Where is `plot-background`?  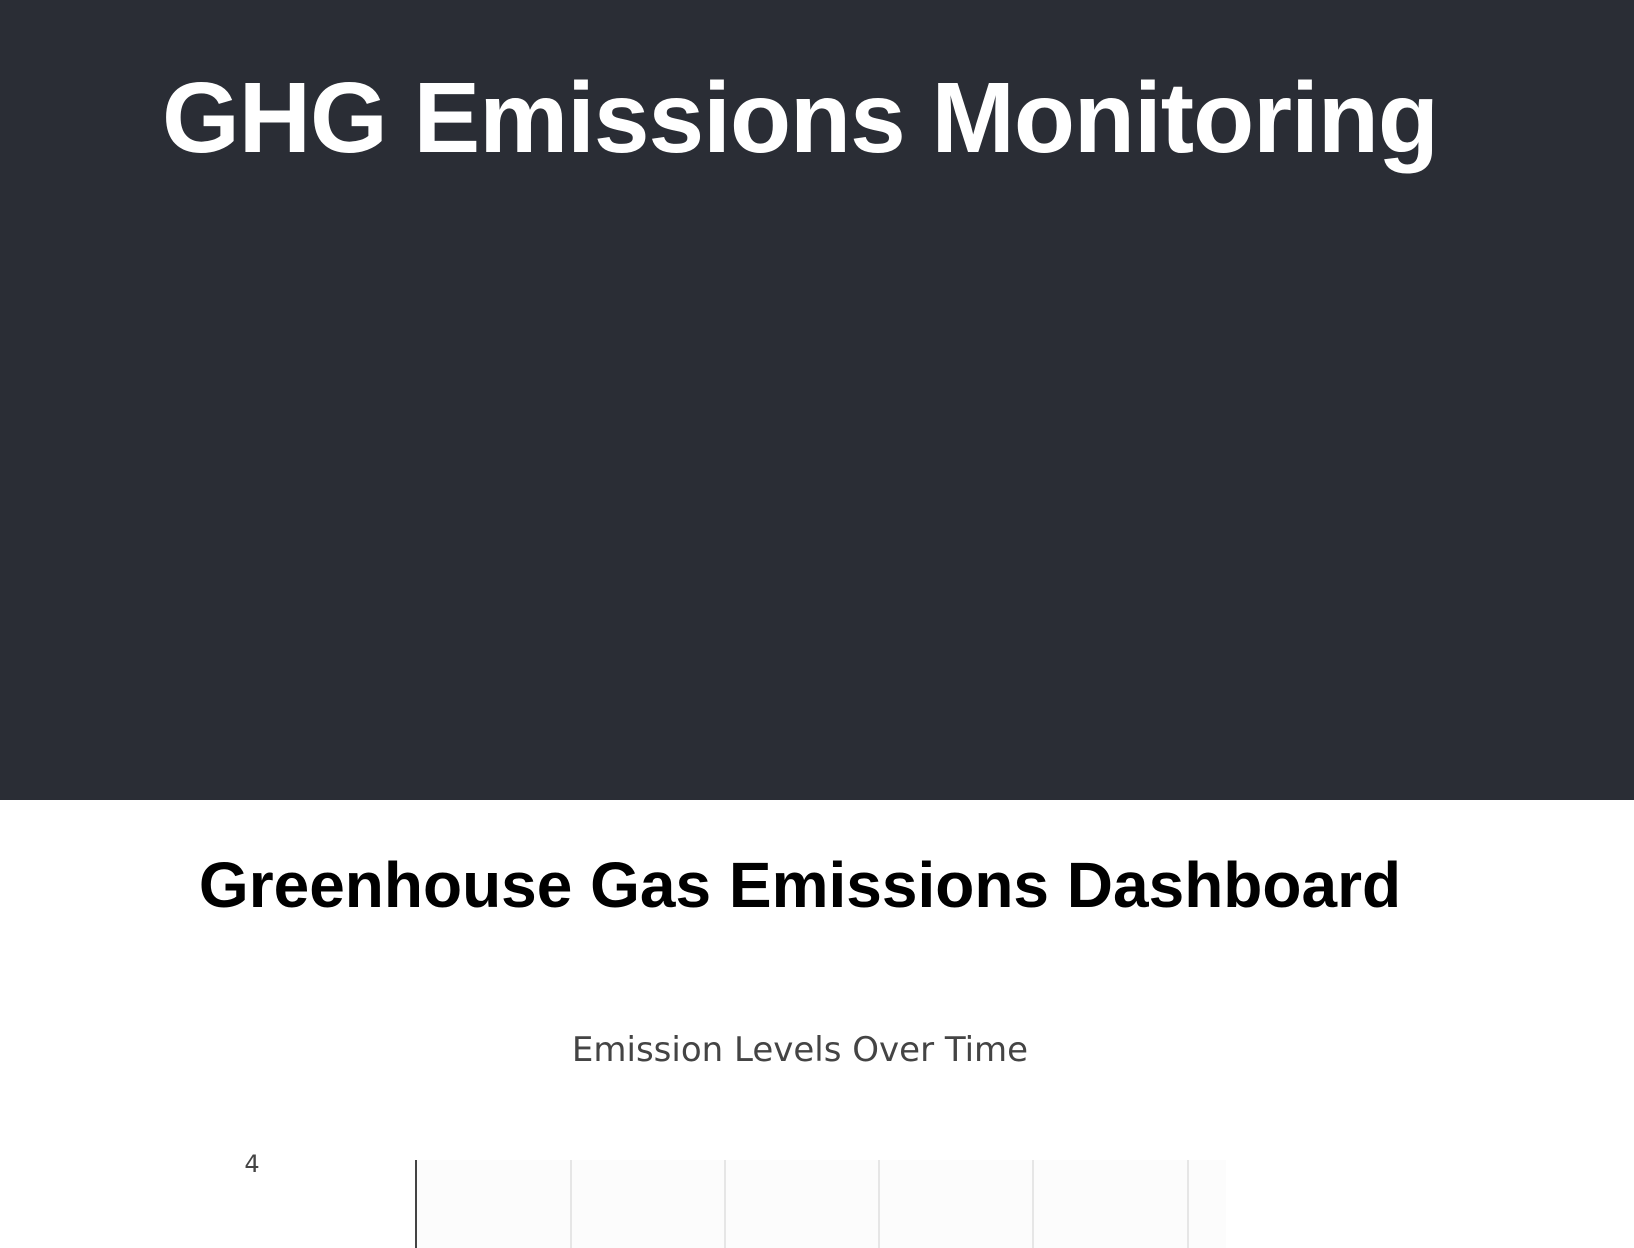 plot-background is located at coordinates (821, 1204).